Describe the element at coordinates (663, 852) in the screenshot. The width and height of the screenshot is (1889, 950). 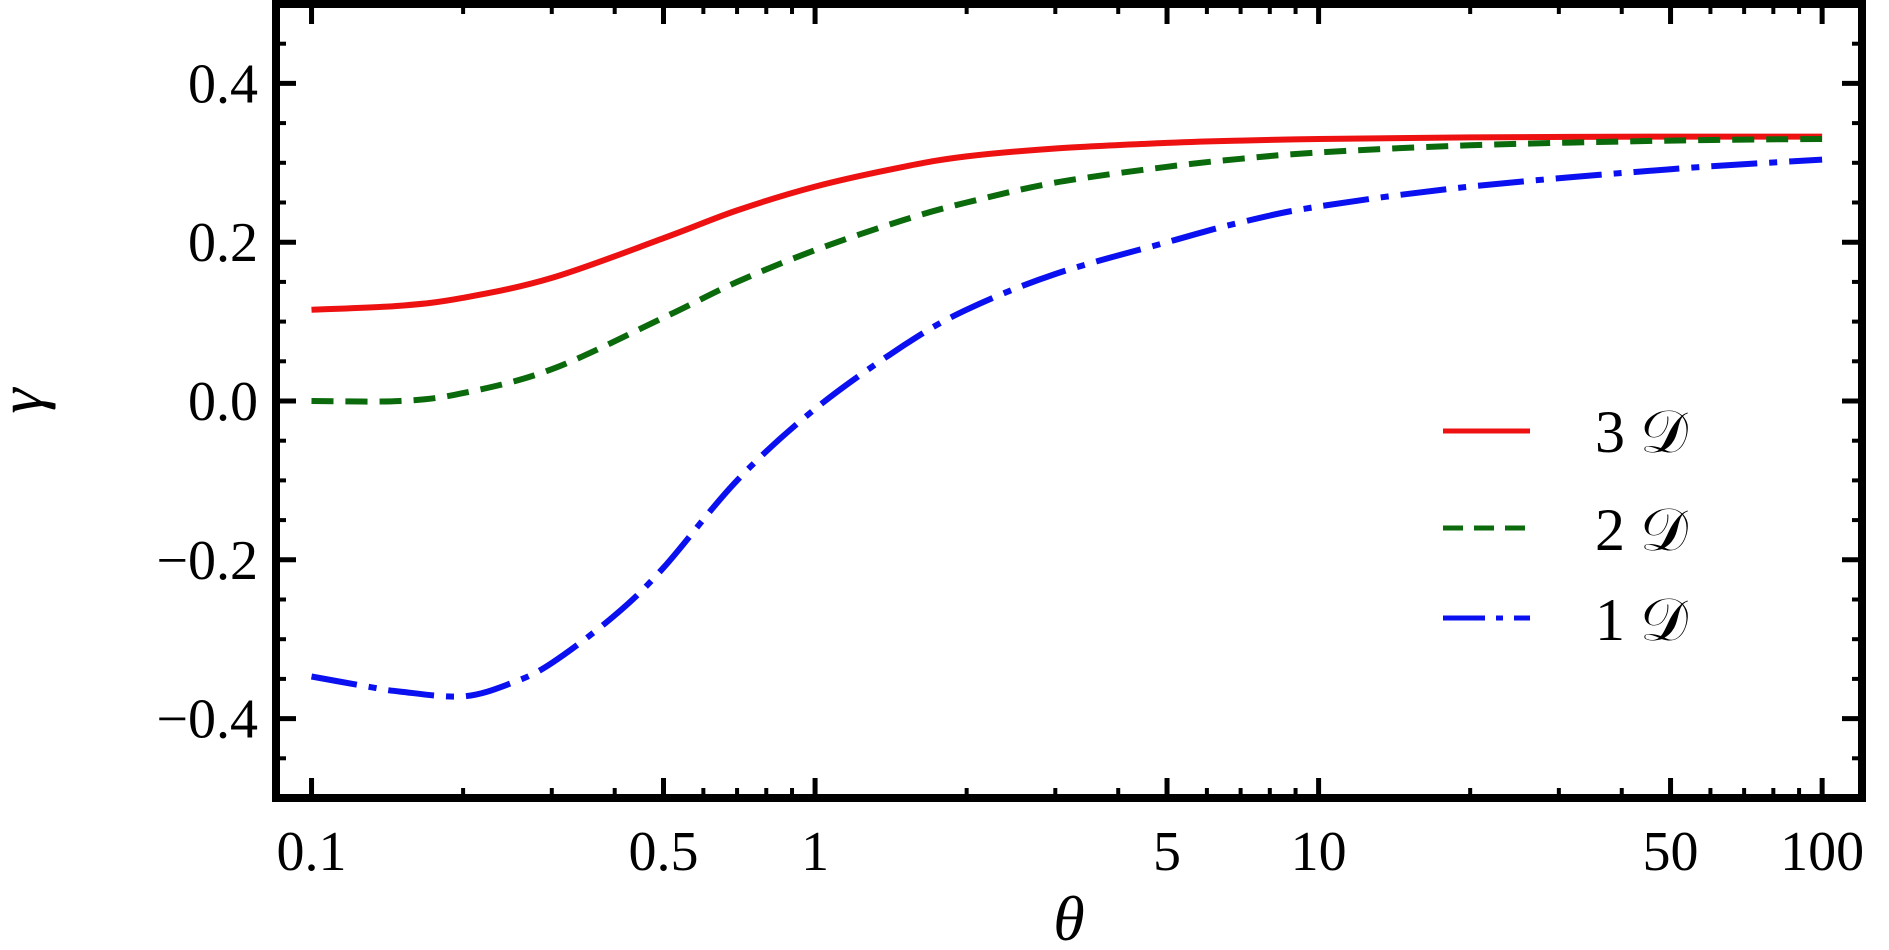
I see `x-tick-label: 0.5` at that location.